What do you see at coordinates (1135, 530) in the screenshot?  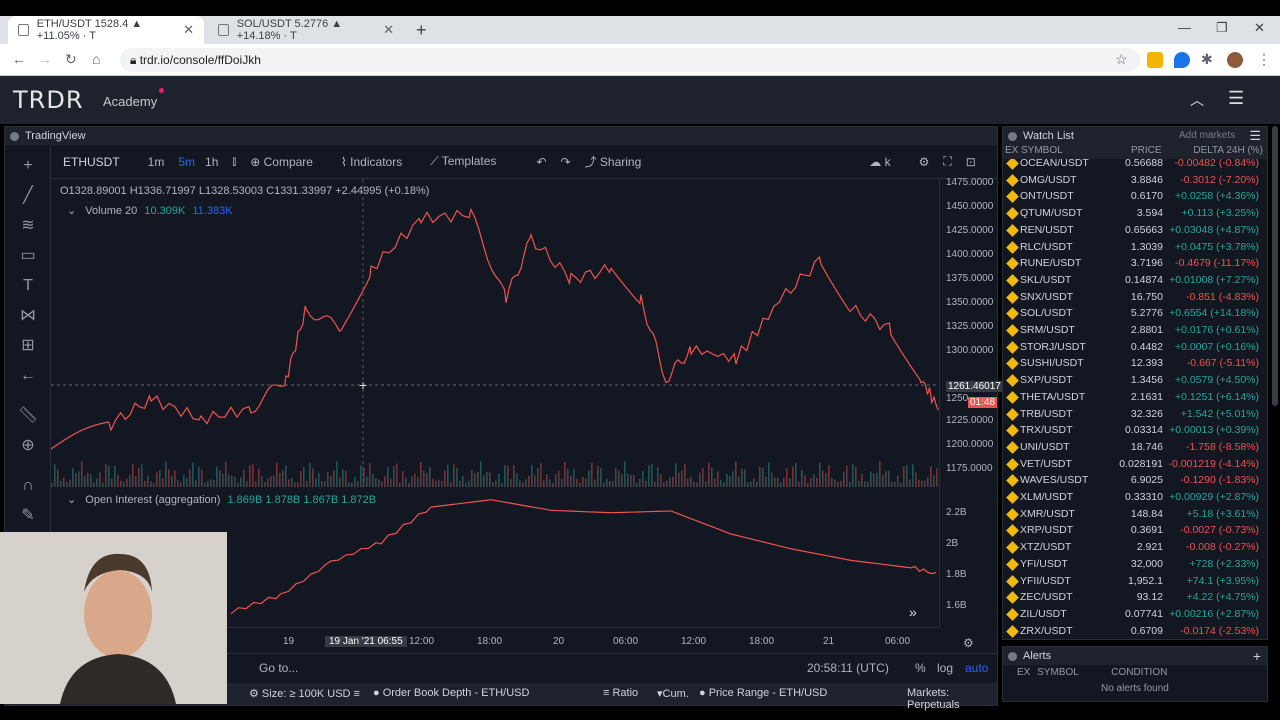 I see `table-row: XRP/USDT 0.3691 -0.0027 (-0.73%)` at bounding box center [1135, 530].